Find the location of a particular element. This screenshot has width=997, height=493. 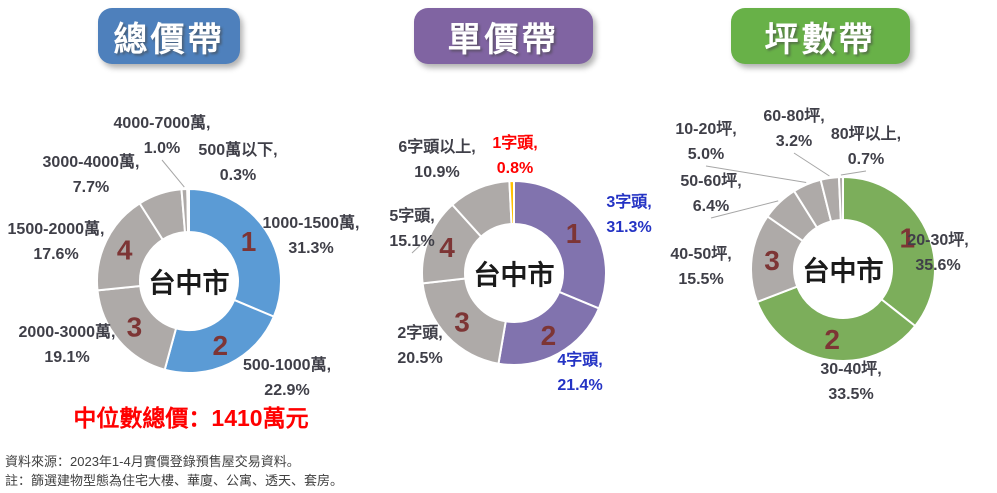

slice-label-category: 80坪以上, is located at coordinates (866, 134).